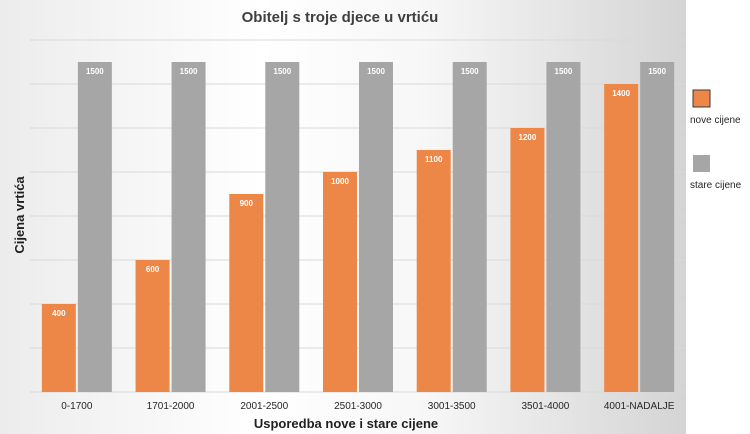 The width and height of the screenshot is (750, 434). I want to click on x-axis-title: Usporedba nove i stare cijene, so click(346, 423).